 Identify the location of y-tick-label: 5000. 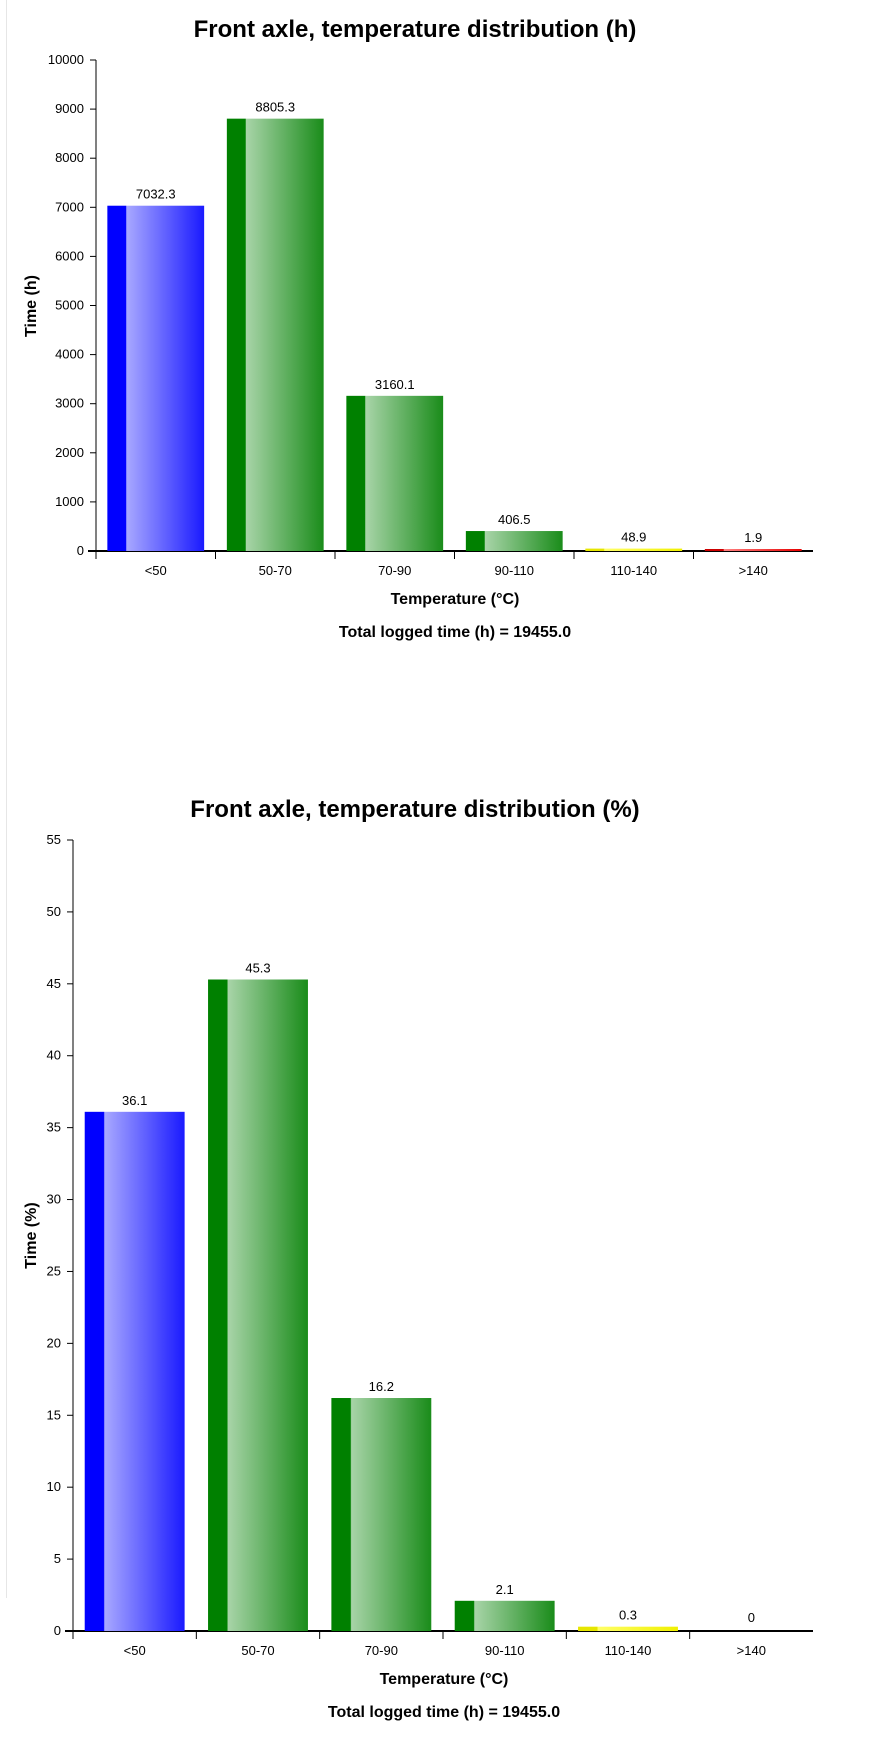
(69, 305).